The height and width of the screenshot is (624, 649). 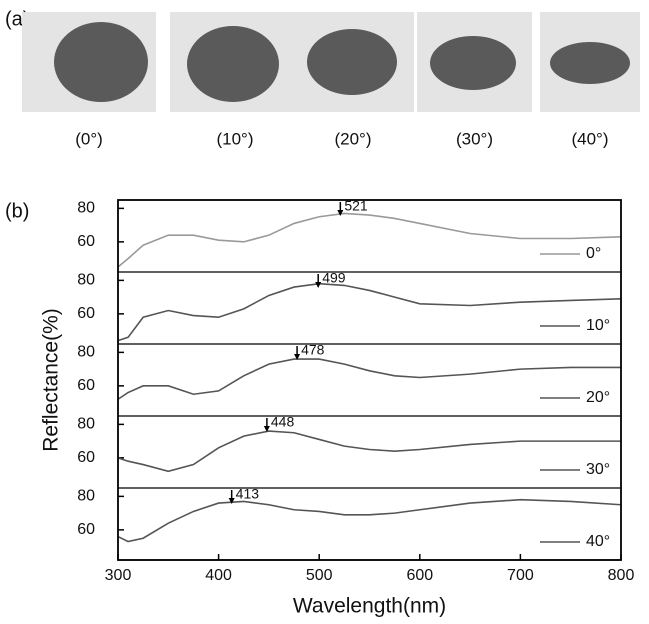 What do you see at coordinates (89, 138) in the screenshot?
I see `photo-label: (0°)` at bounding box center [89, 138].